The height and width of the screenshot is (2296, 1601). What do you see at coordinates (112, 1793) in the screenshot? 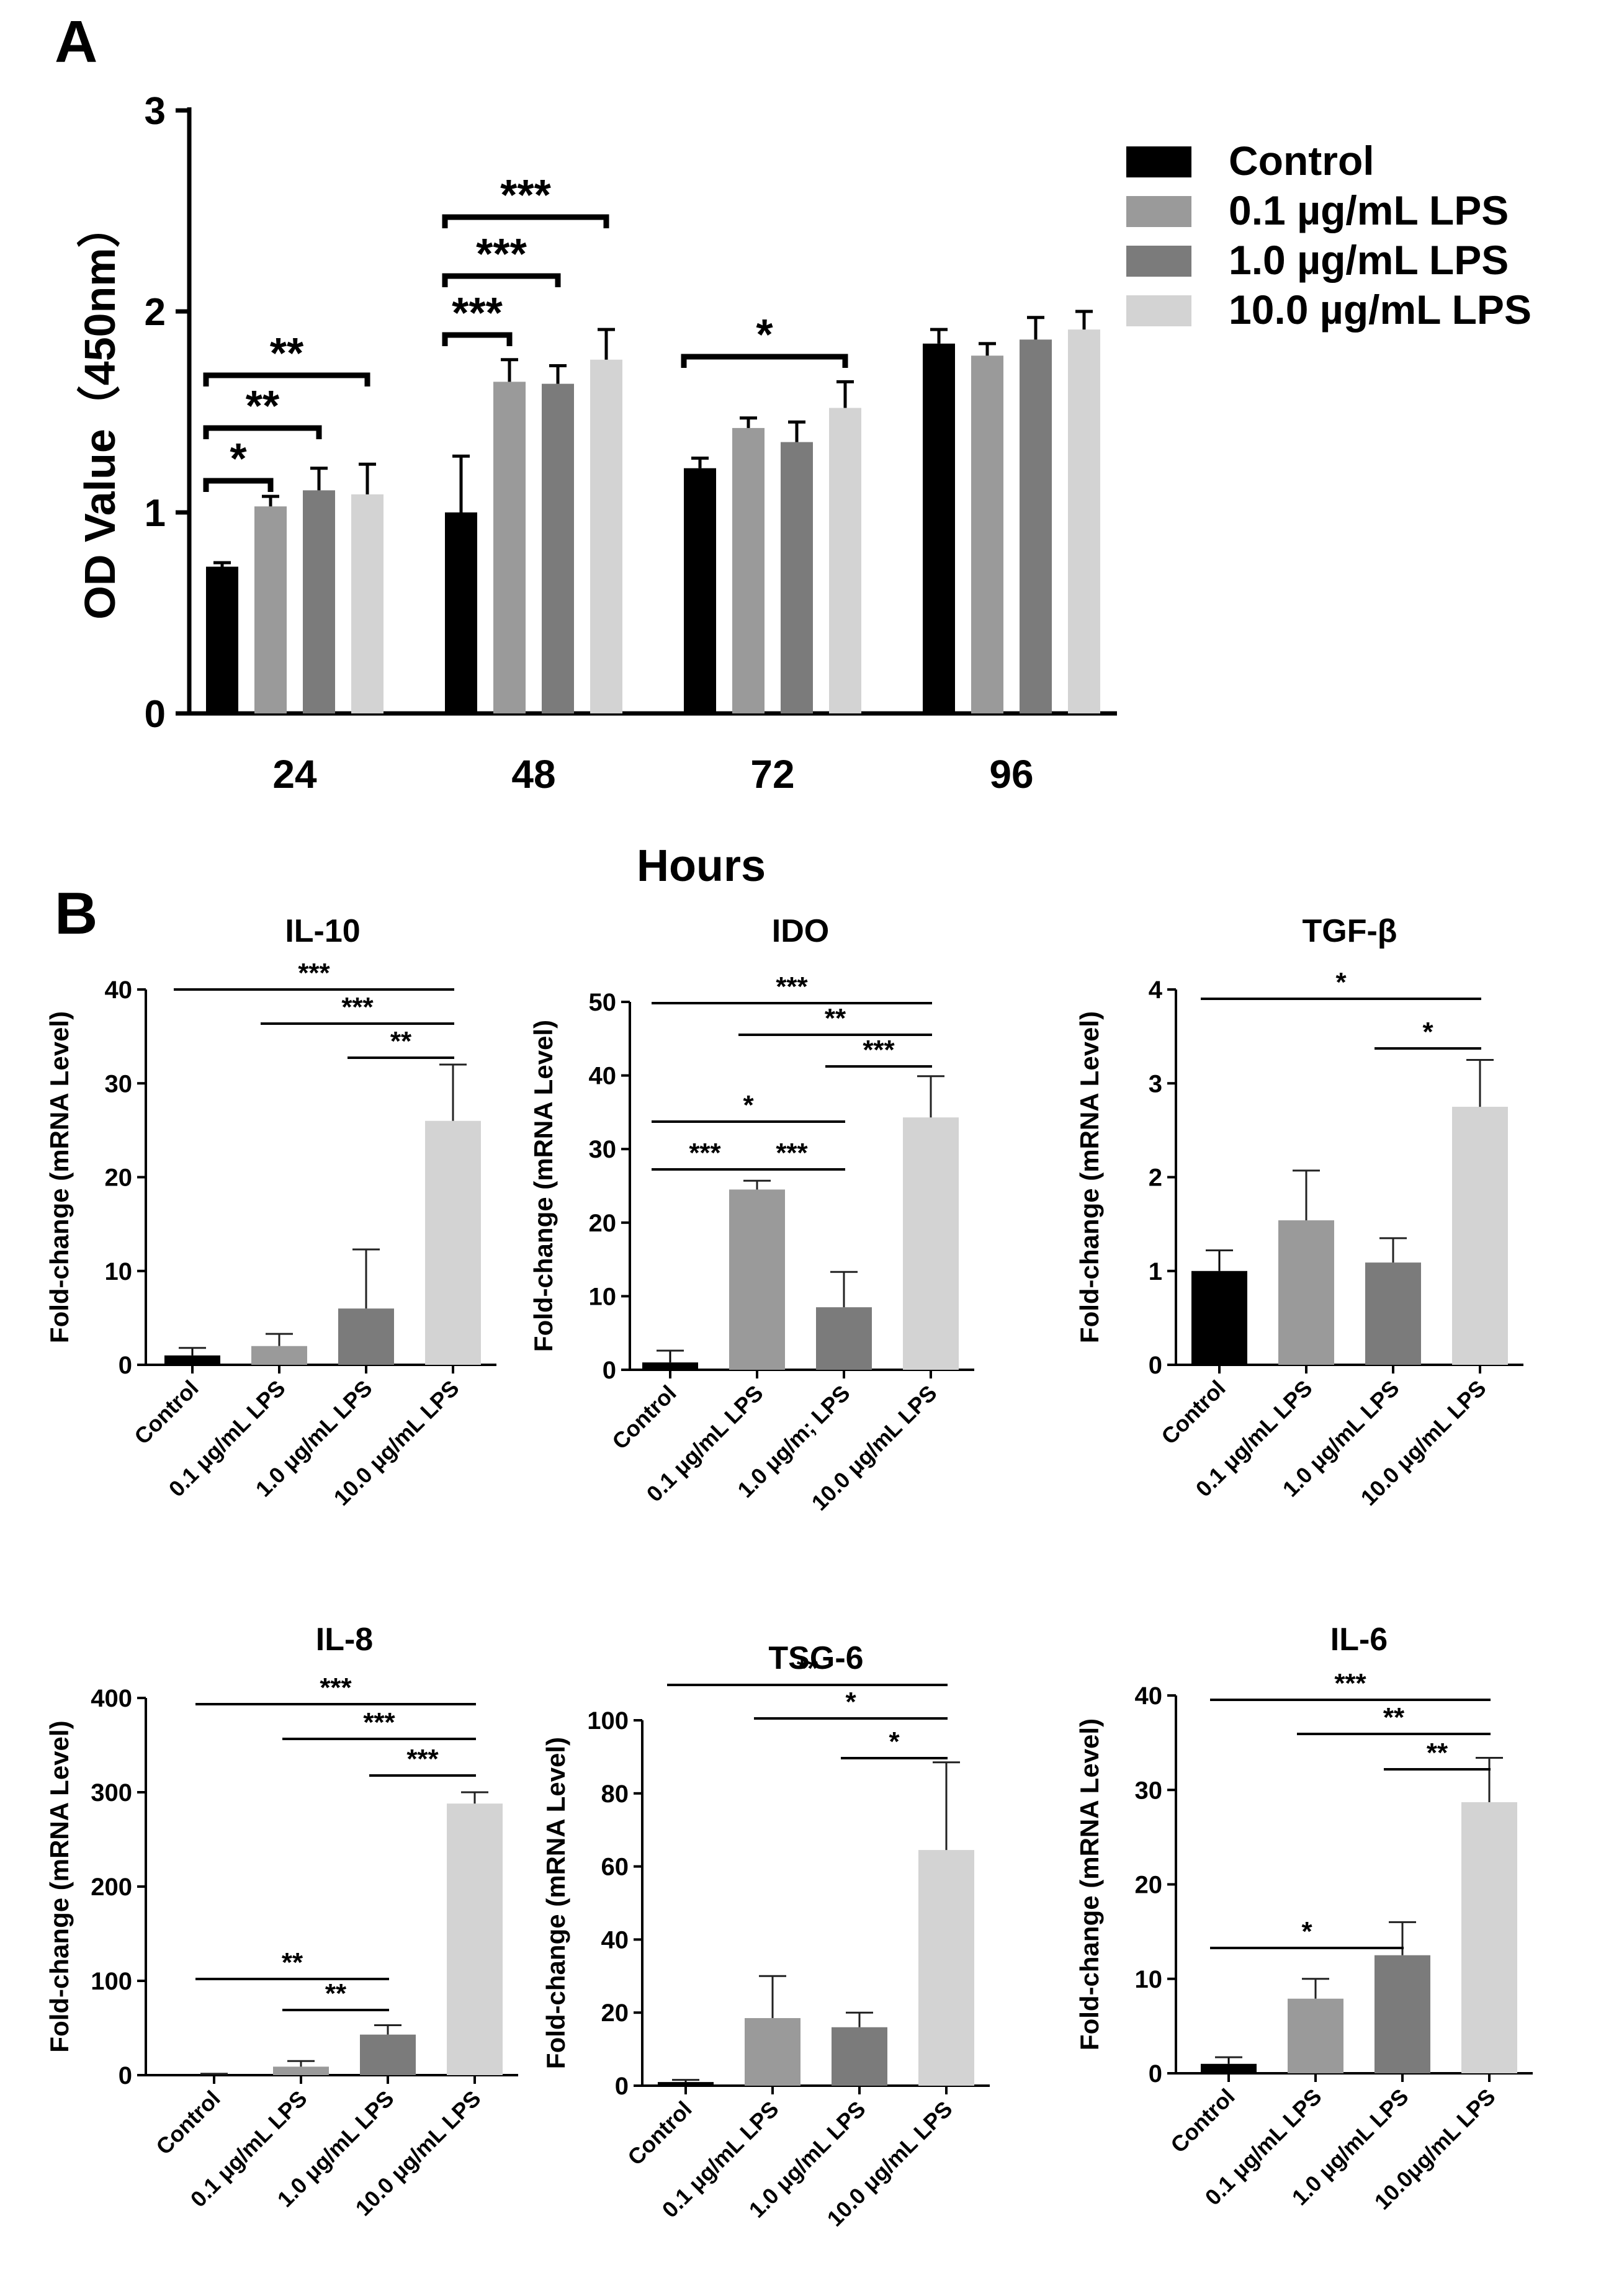
I see `y-tick-label: 300` at bounding box center [112, 1793].